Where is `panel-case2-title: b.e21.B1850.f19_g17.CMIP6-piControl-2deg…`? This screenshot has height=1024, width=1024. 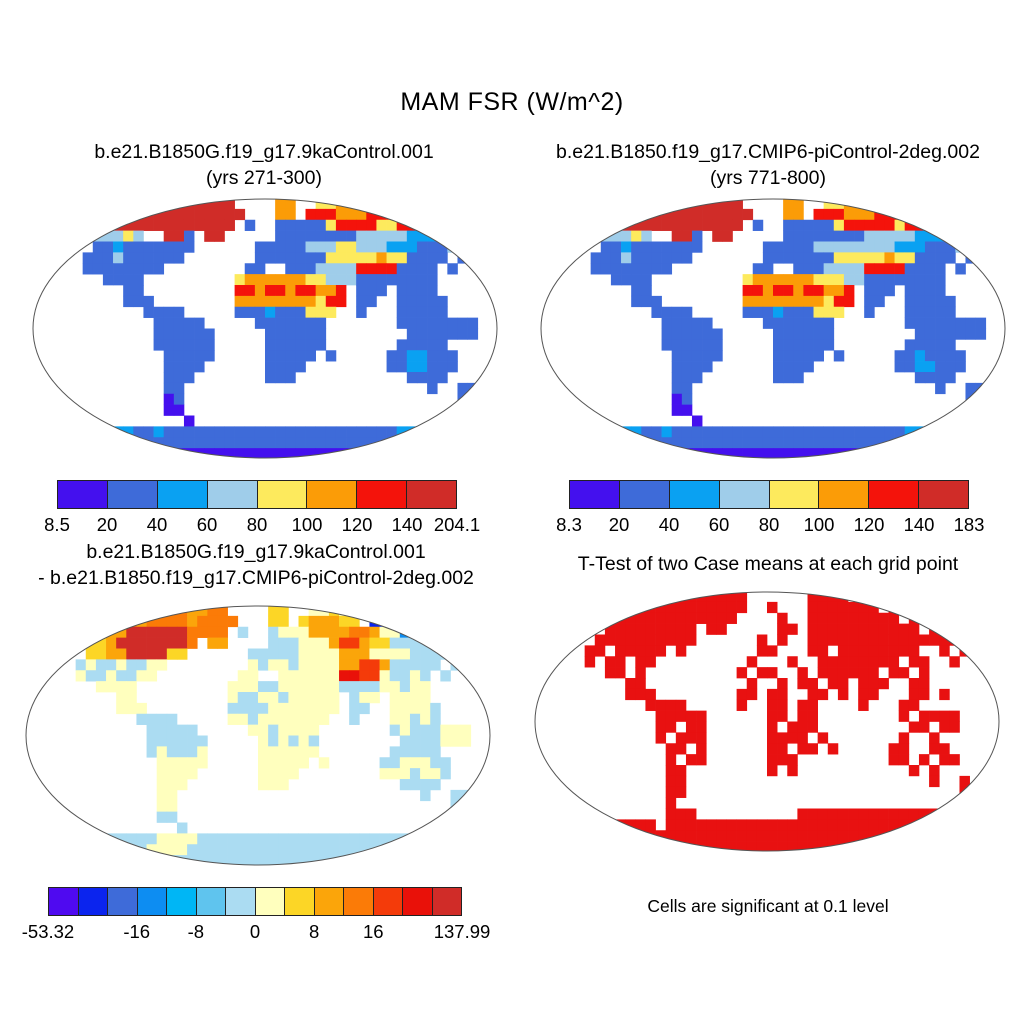 panel-case2-title: b.e21.B1850.f19_g17.CMIP6-piControl-2deg… is located at coordinates (768, 165).